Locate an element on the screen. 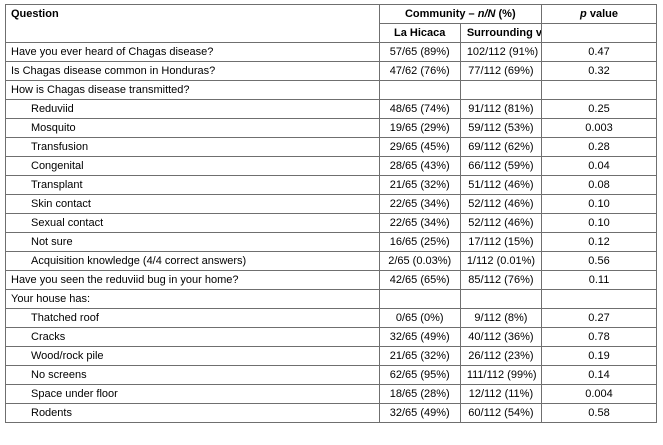 This screenshot has width=663, height=445. question-cell: Skin contact is located at coordinates (192, 204).